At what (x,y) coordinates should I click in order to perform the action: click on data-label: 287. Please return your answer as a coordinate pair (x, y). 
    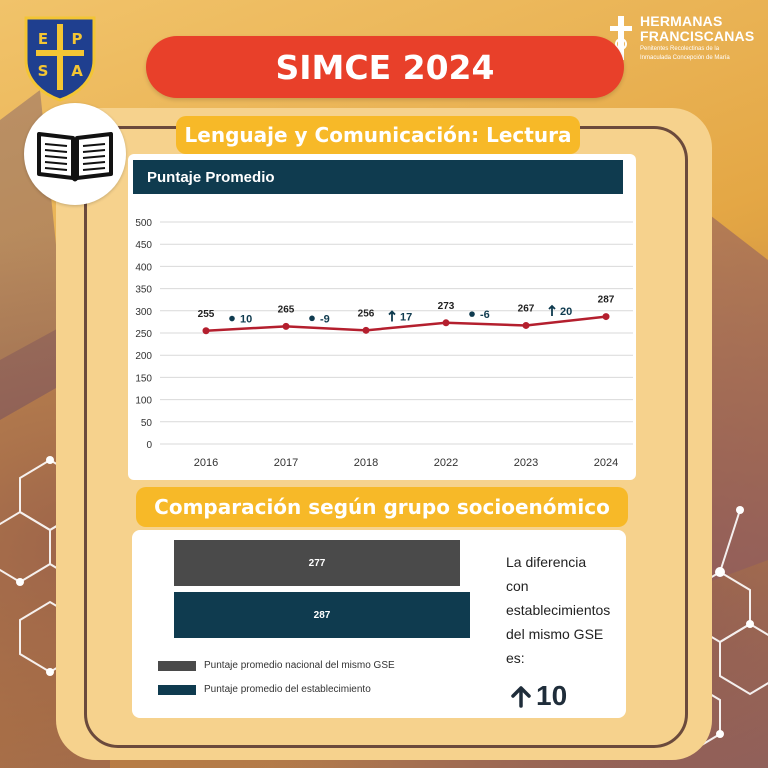
    Looking at the image, I should click on (606, 300).